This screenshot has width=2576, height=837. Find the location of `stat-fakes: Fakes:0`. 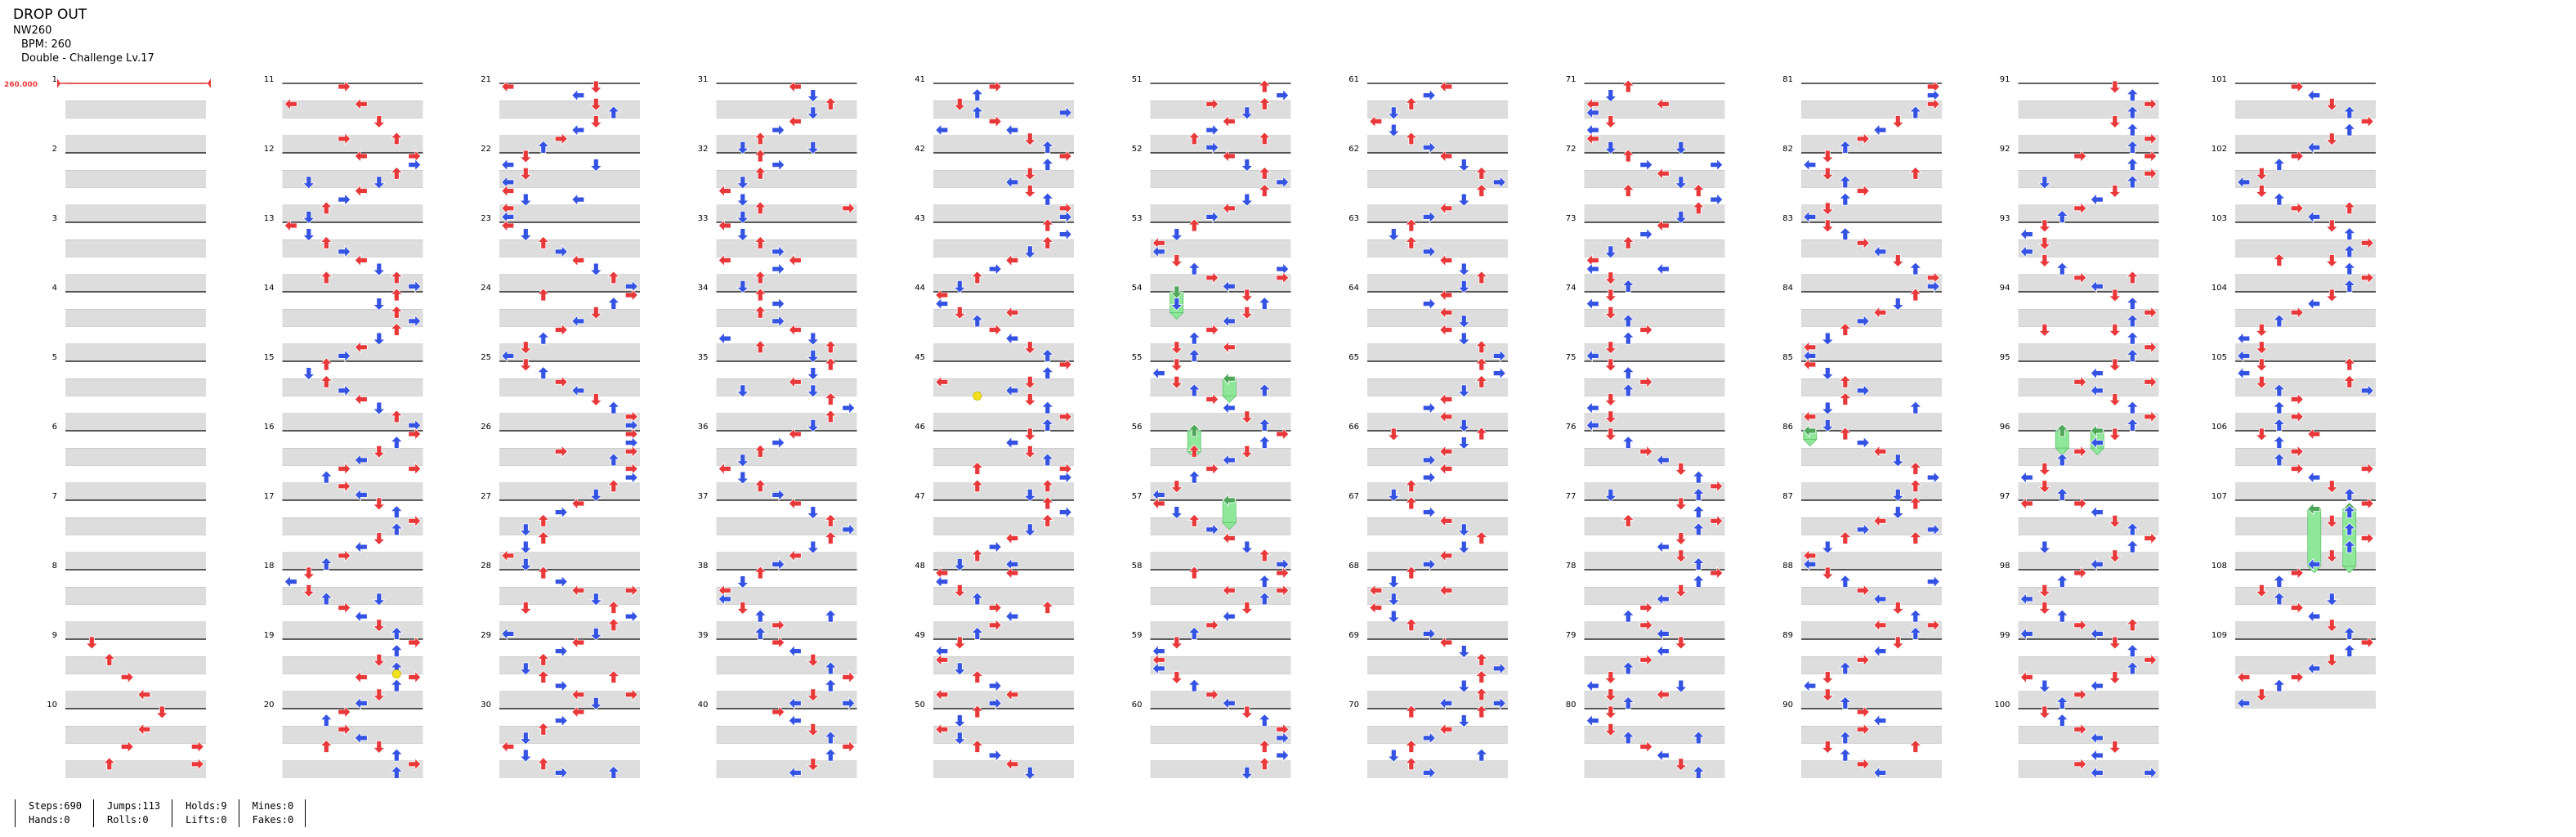

stat-fakes: Fakes:0 is located at coordinates (273, 820).